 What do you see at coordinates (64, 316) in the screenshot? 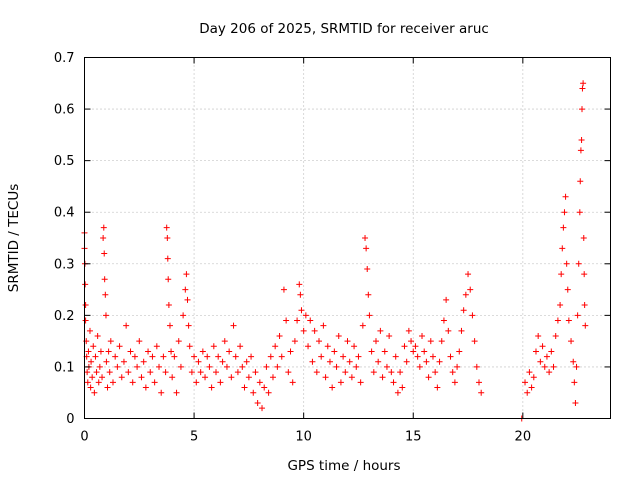
I see `y-tick-label: 0.2` at bounding box center [64, 316].